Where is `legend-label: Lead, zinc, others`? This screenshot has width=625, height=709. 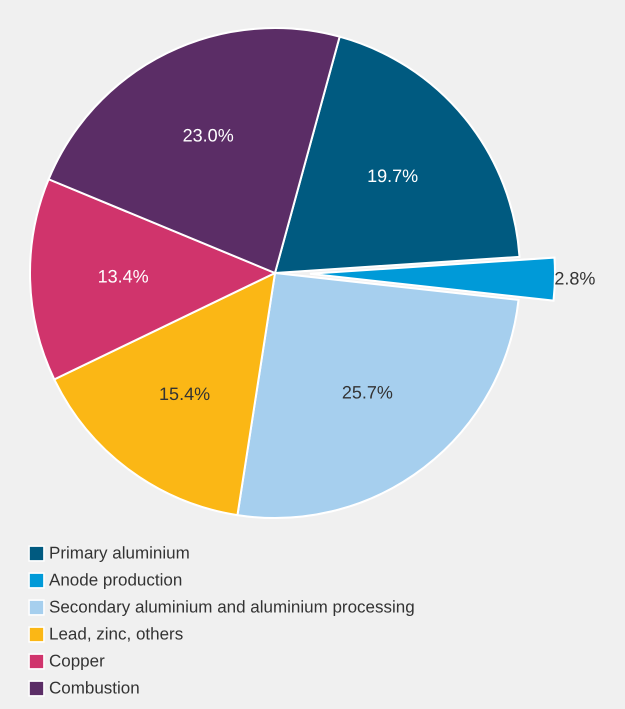 legend-label: Lead, zinc, others is located at coordinates (116, 634).